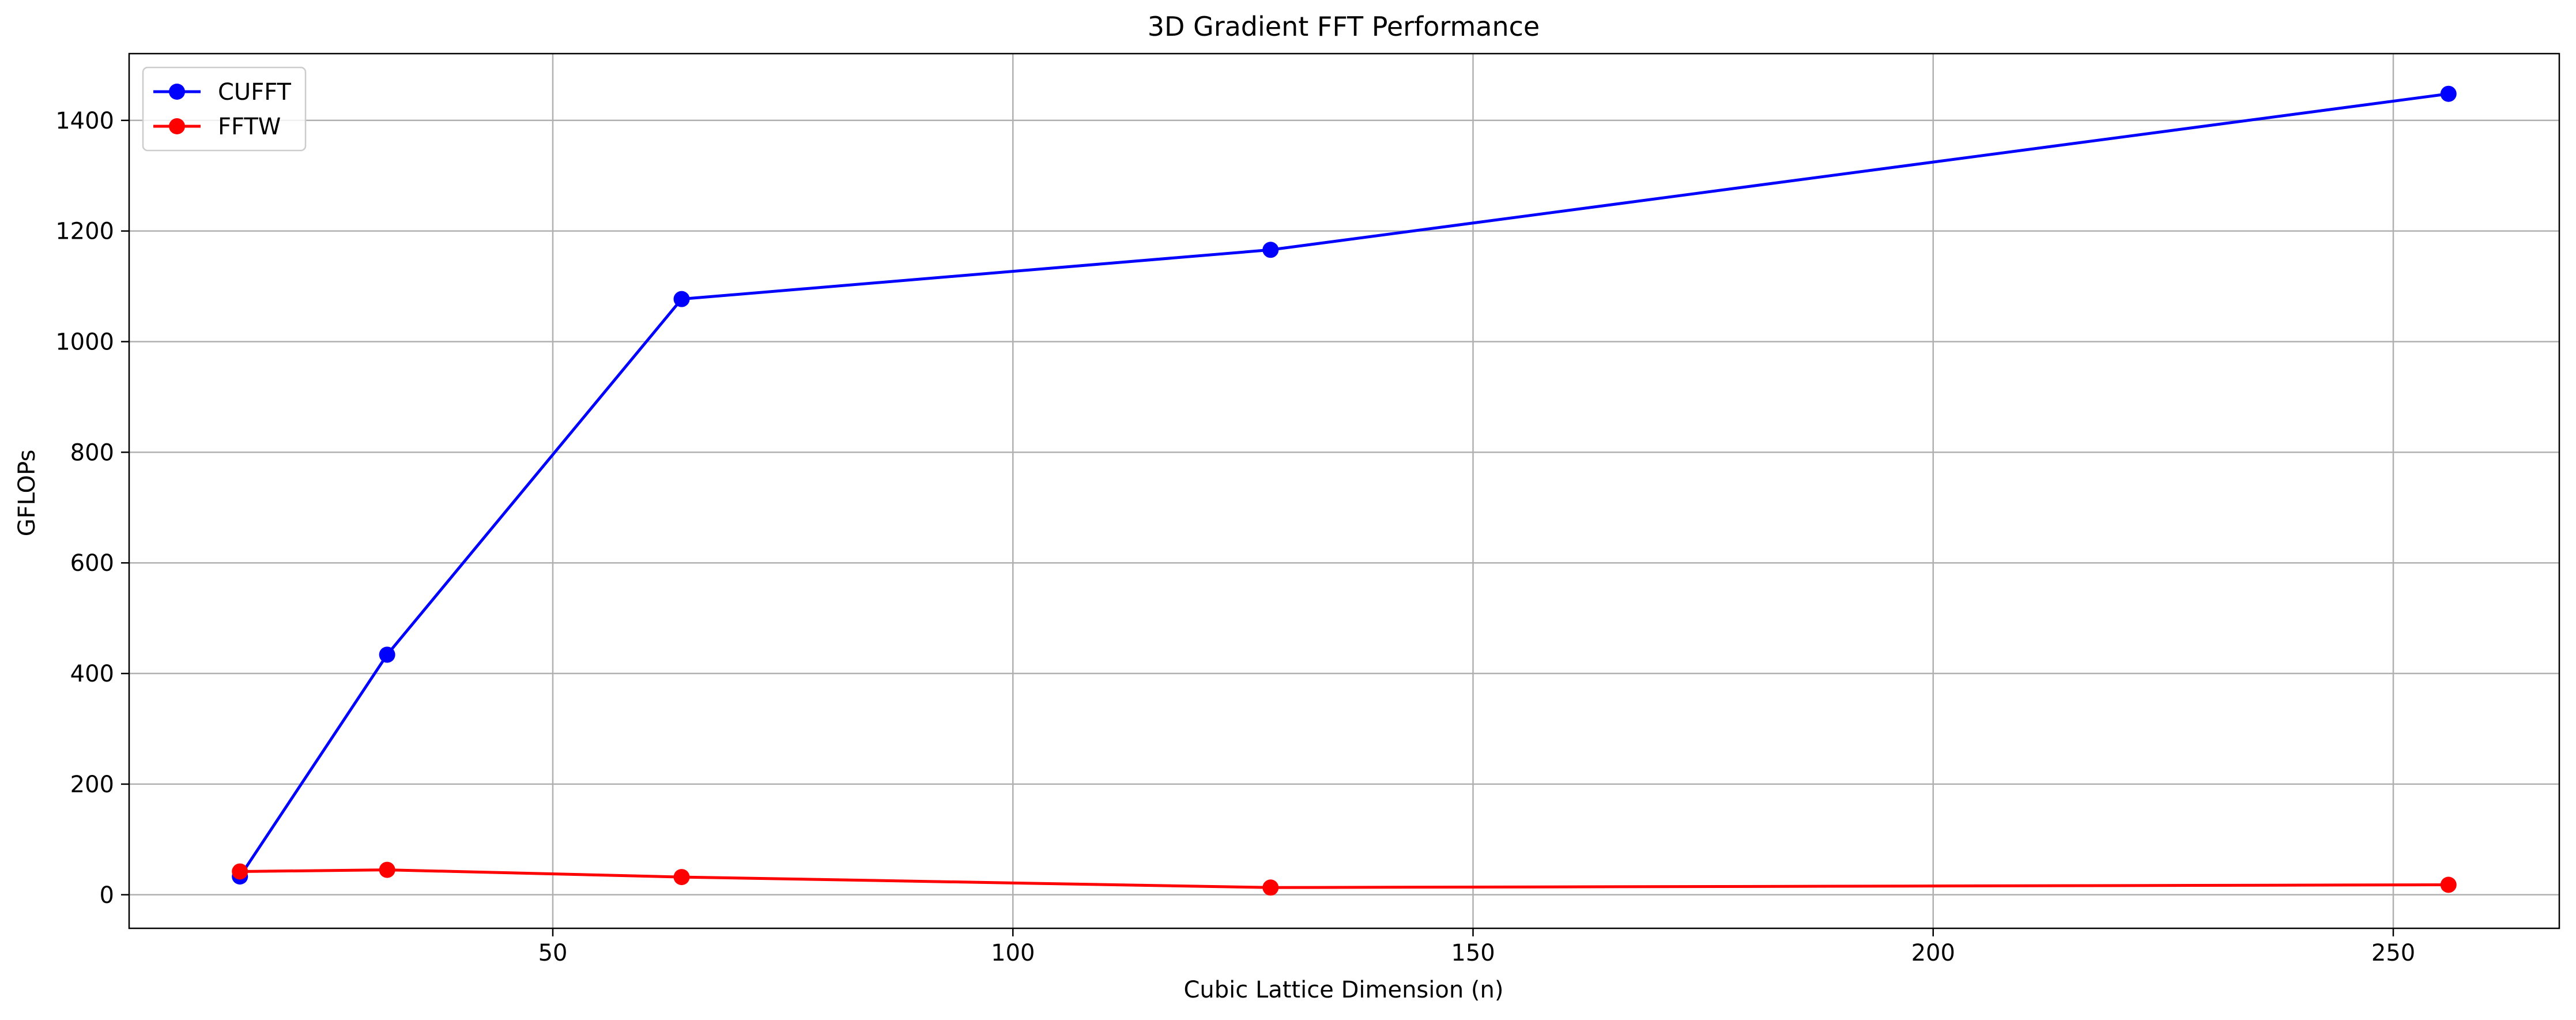 This screenshot has height=1020, width=2576. I want to click on y-tick-label-2: 400, so click(92, 674).